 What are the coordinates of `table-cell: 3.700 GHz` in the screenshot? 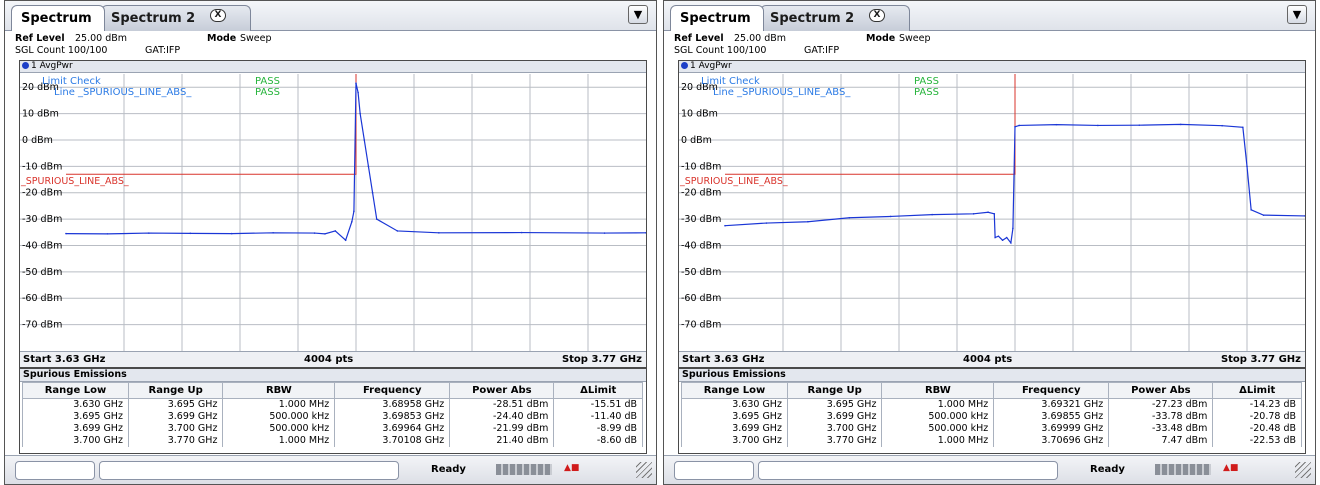 It's located at (834, 428).